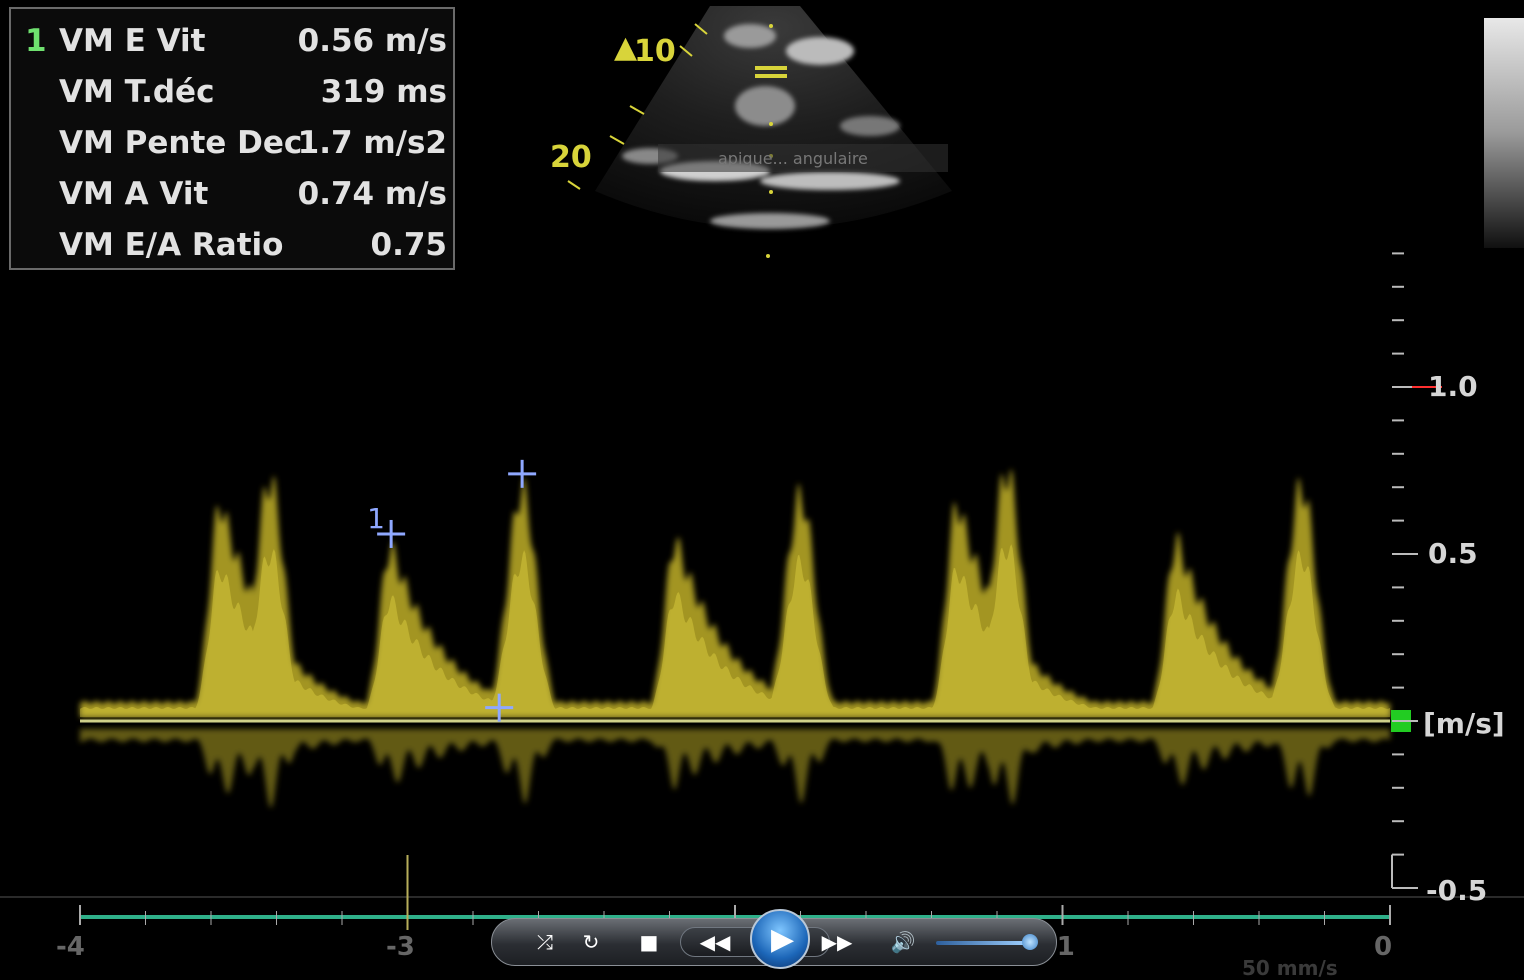 The image size is (1524, 980). What do you see at coordinates (376, 518) in the screenshot?
I see `caliper-label: 1` at bounding box center [376, 518].